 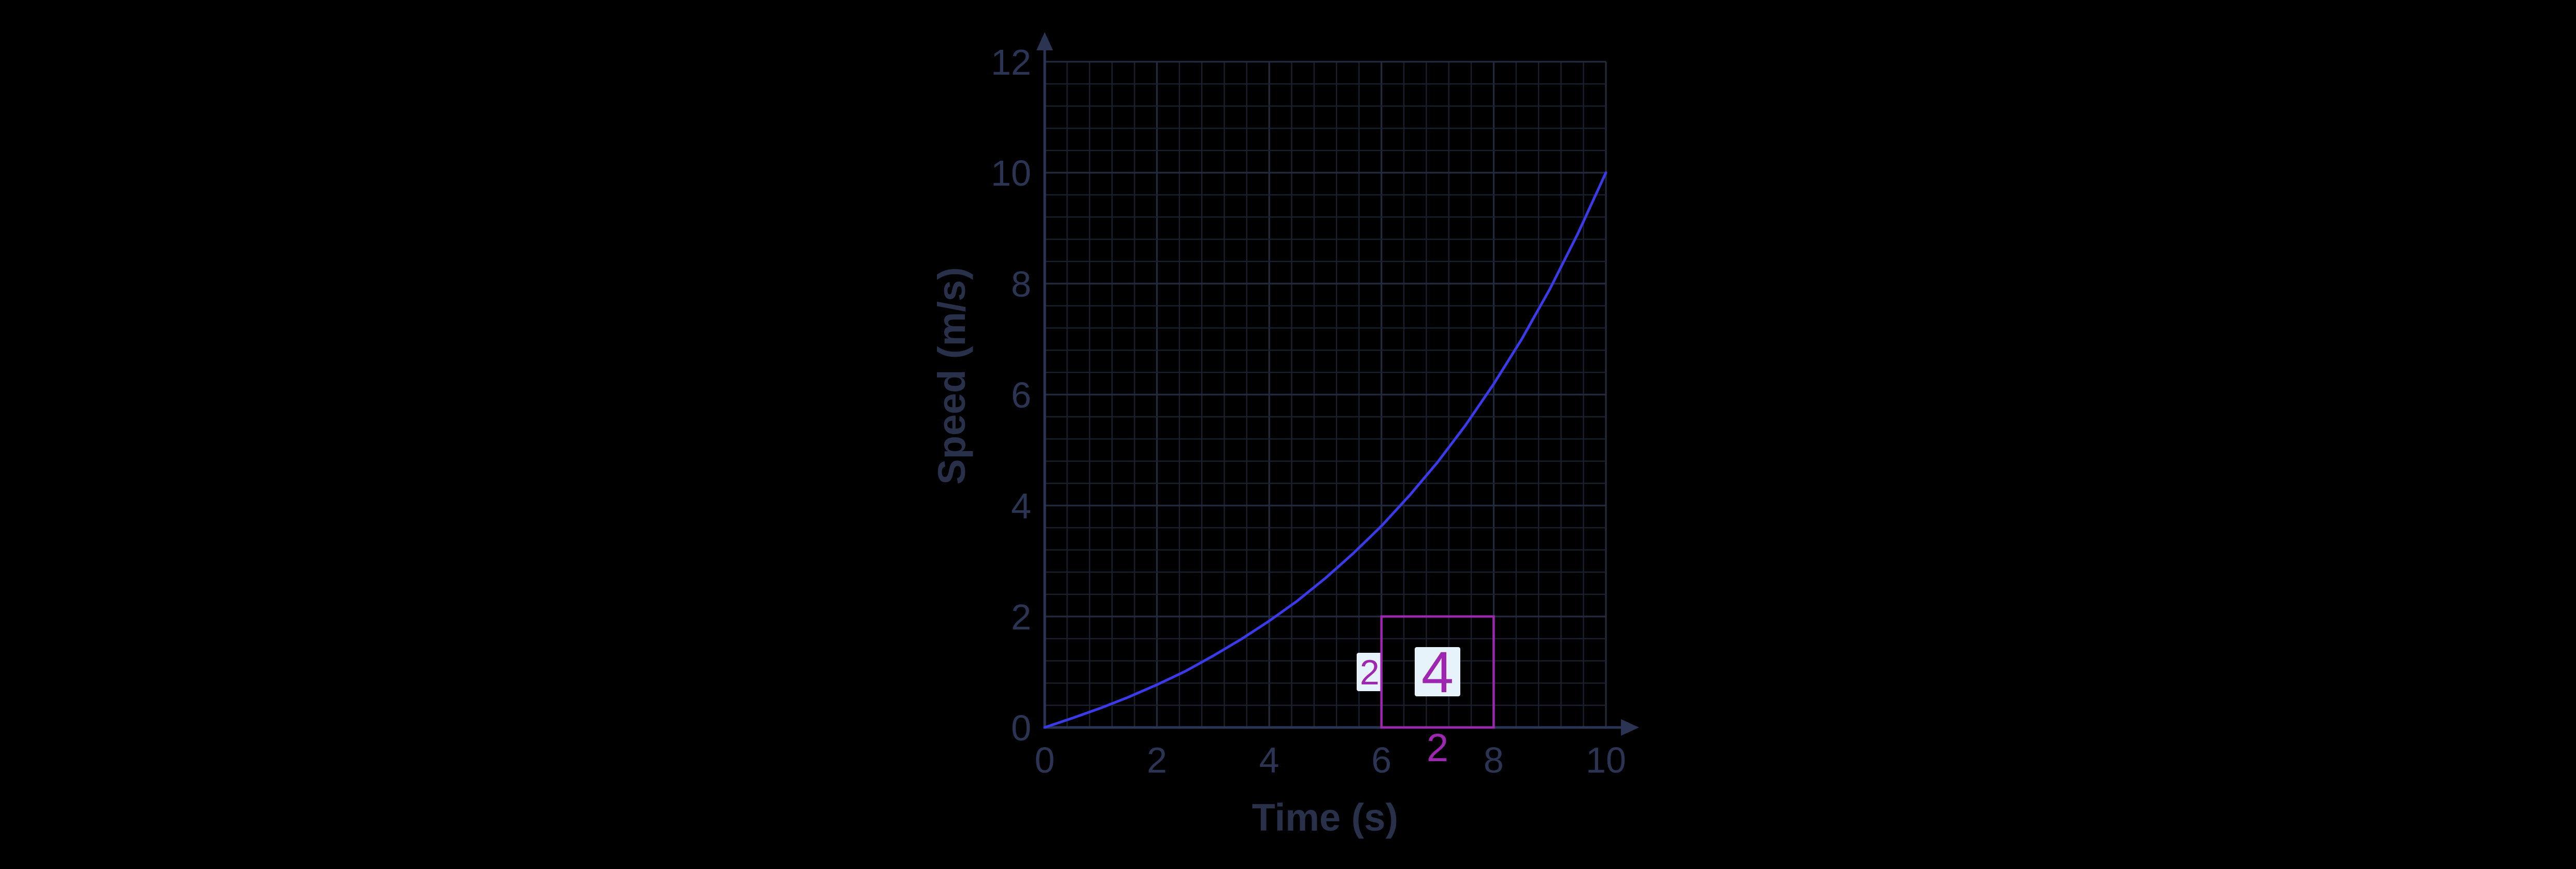 I want to click on x-tick-label: 8, so click(x=1494, y=760).